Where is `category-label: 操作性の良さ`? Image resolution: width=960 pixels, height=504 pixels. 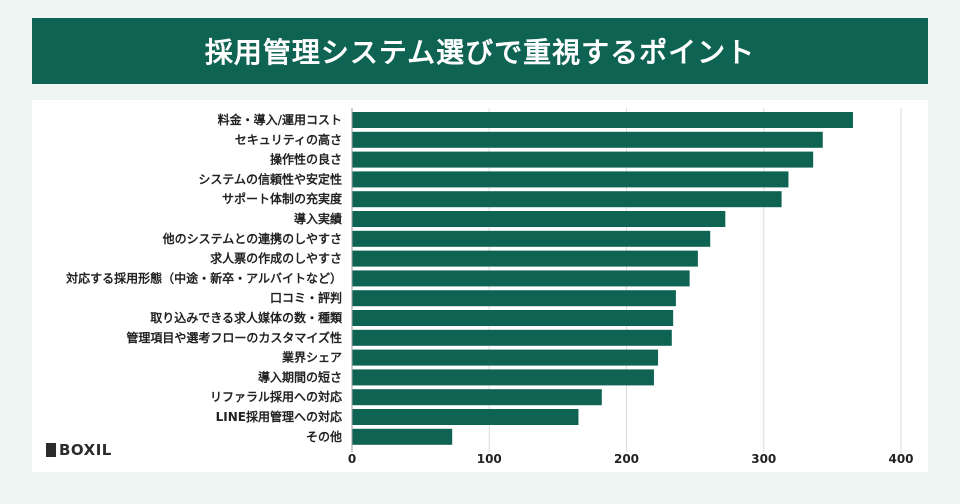
category-label: 操作性の良さ is located at coordinates (306, 159).